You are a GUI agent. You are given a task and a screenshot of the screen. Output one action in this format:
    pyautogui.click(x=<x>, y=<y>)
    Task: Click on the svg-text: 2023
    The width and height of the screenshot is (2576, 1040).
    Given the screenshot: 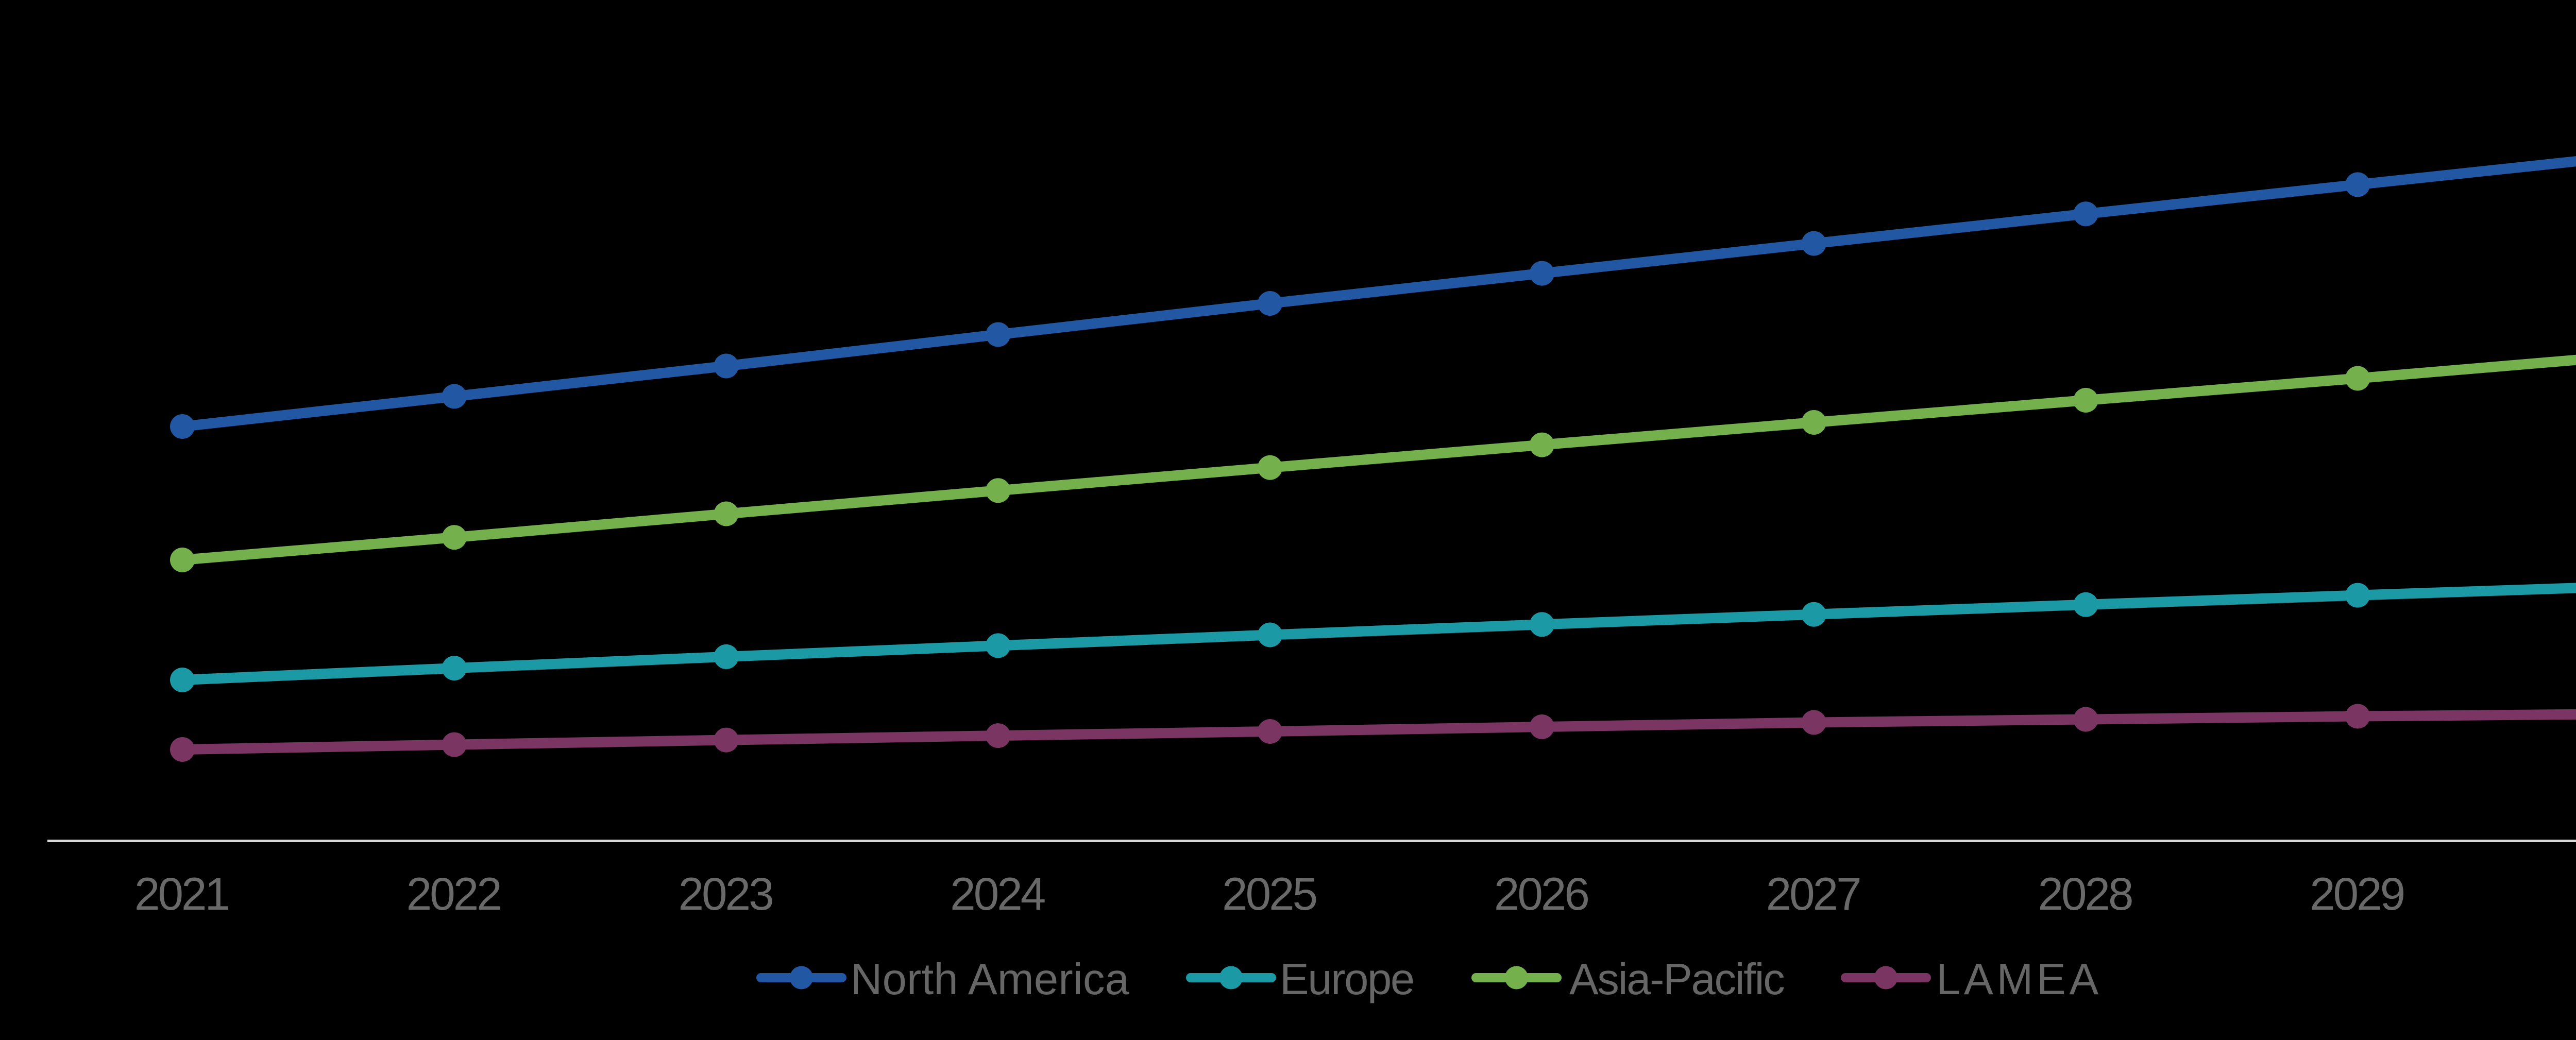 What is the action you would take?
    pyautogui.click(x=725, y=893)
    